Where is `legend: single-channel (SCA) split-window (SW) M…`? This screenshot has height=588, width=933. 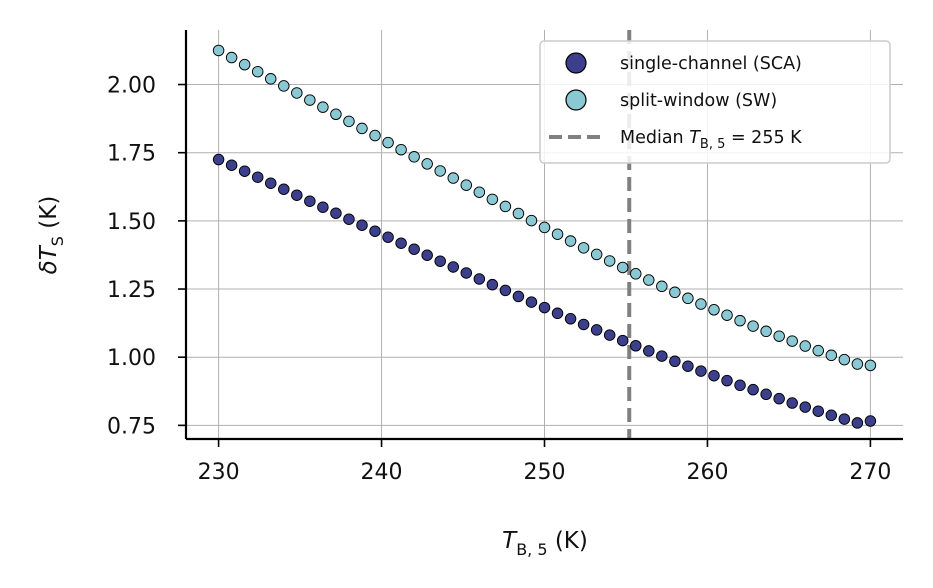 legend: single-channel (SCA) split-window (SW) M… is located at coordinates (715, 102).